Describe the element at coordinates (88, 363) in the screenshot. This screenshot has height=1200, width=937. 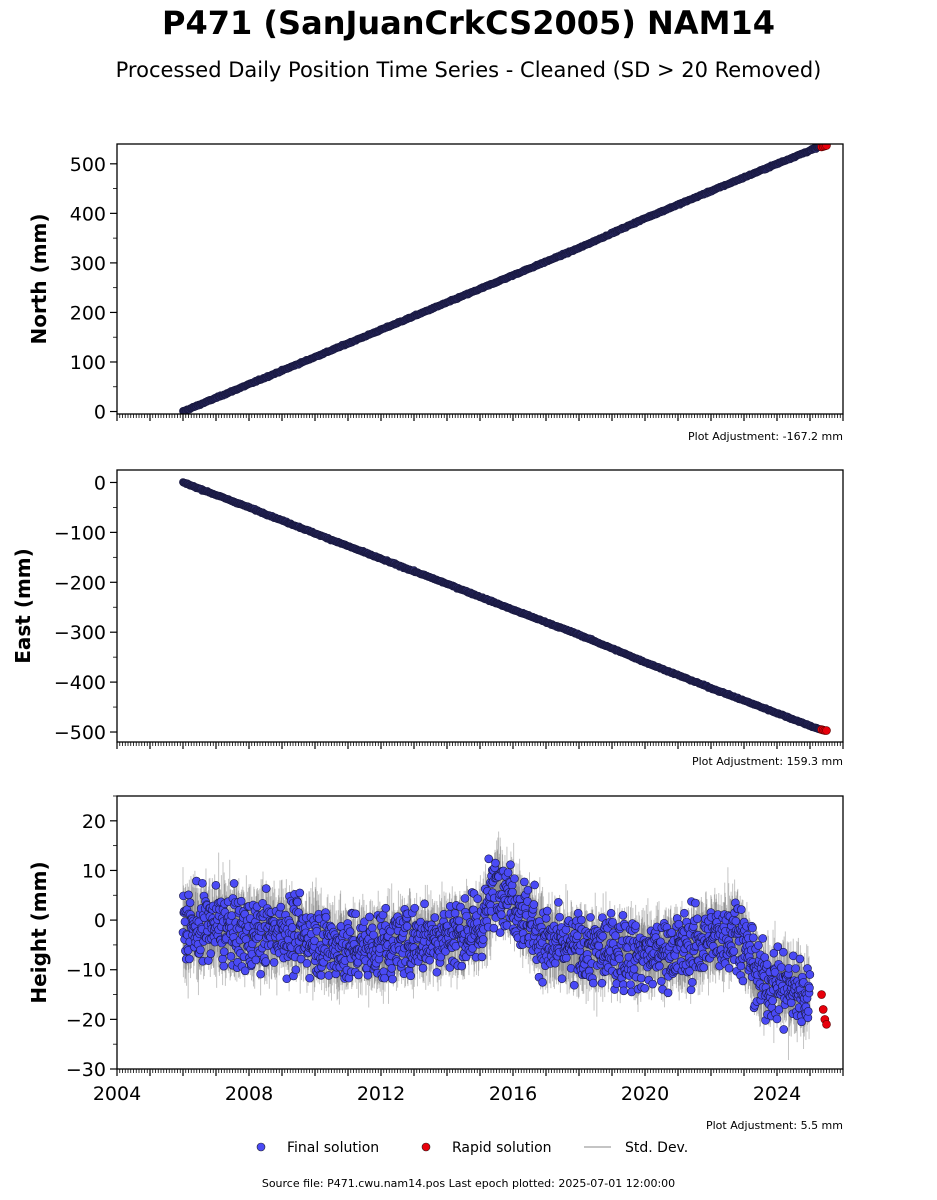
I see `y-tick-label: 100` at that location.